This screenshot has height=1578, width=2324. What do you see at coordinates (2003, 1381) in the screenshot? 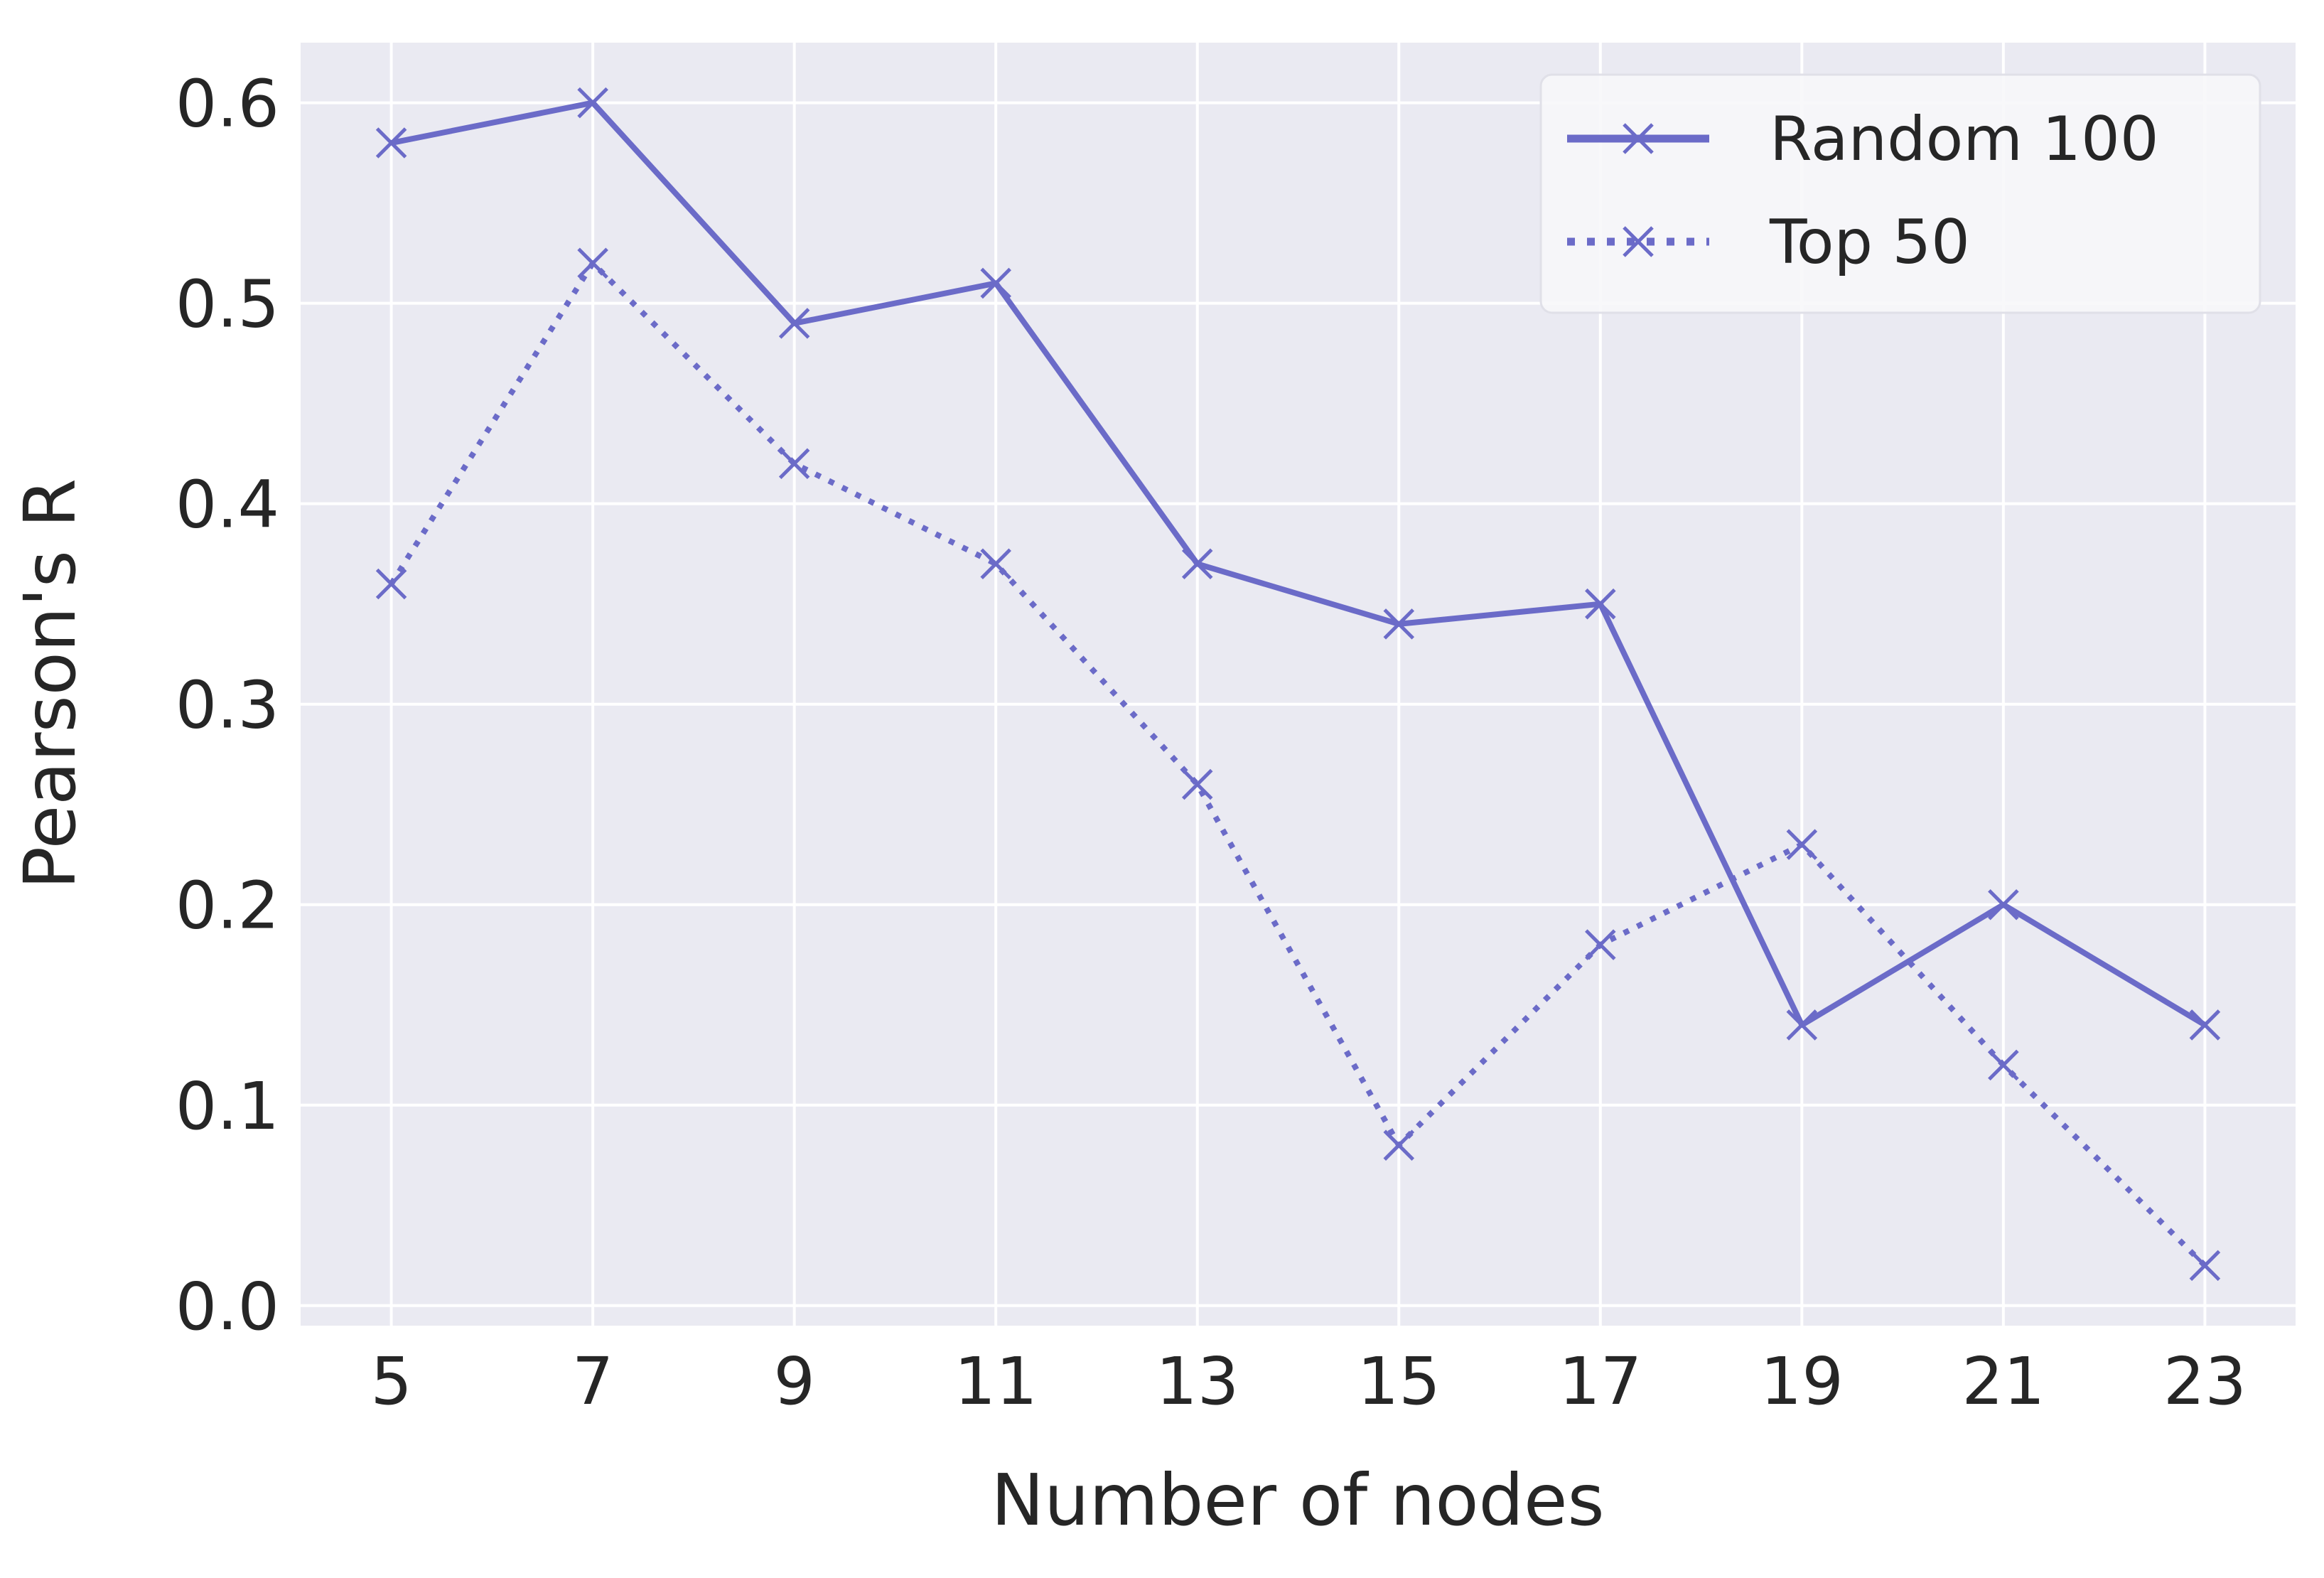
I see `x-tick-label: 21` at bounding box center [2003, 1381].